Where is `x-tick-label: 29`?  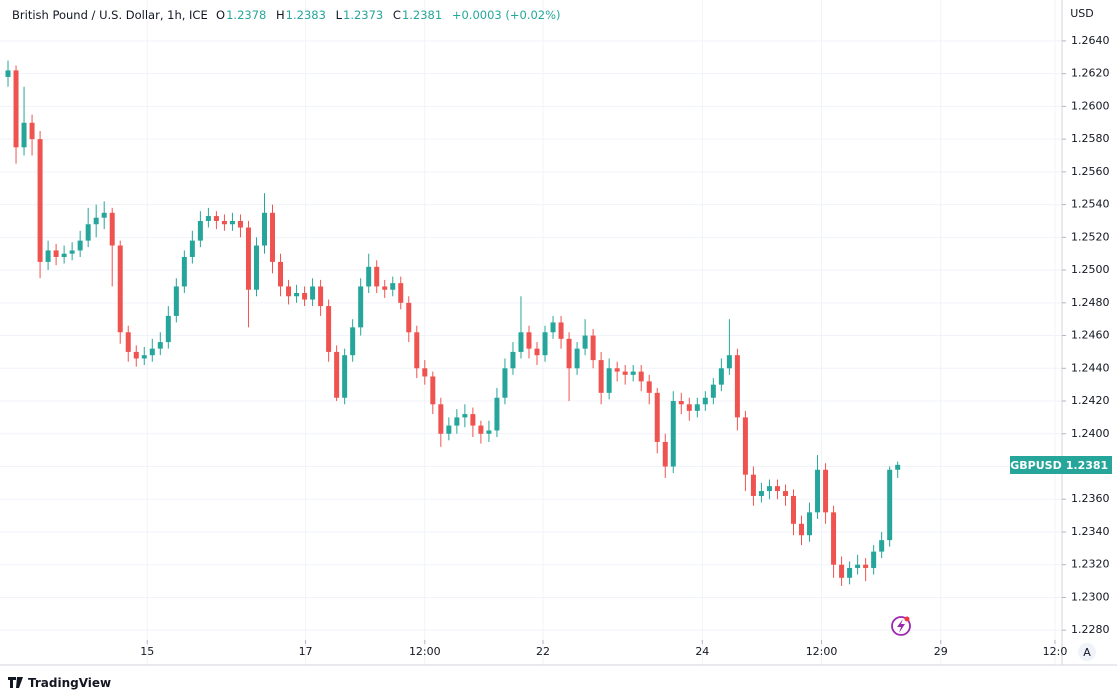
x-tick-label: 29 is located at coordinates (941, 651).